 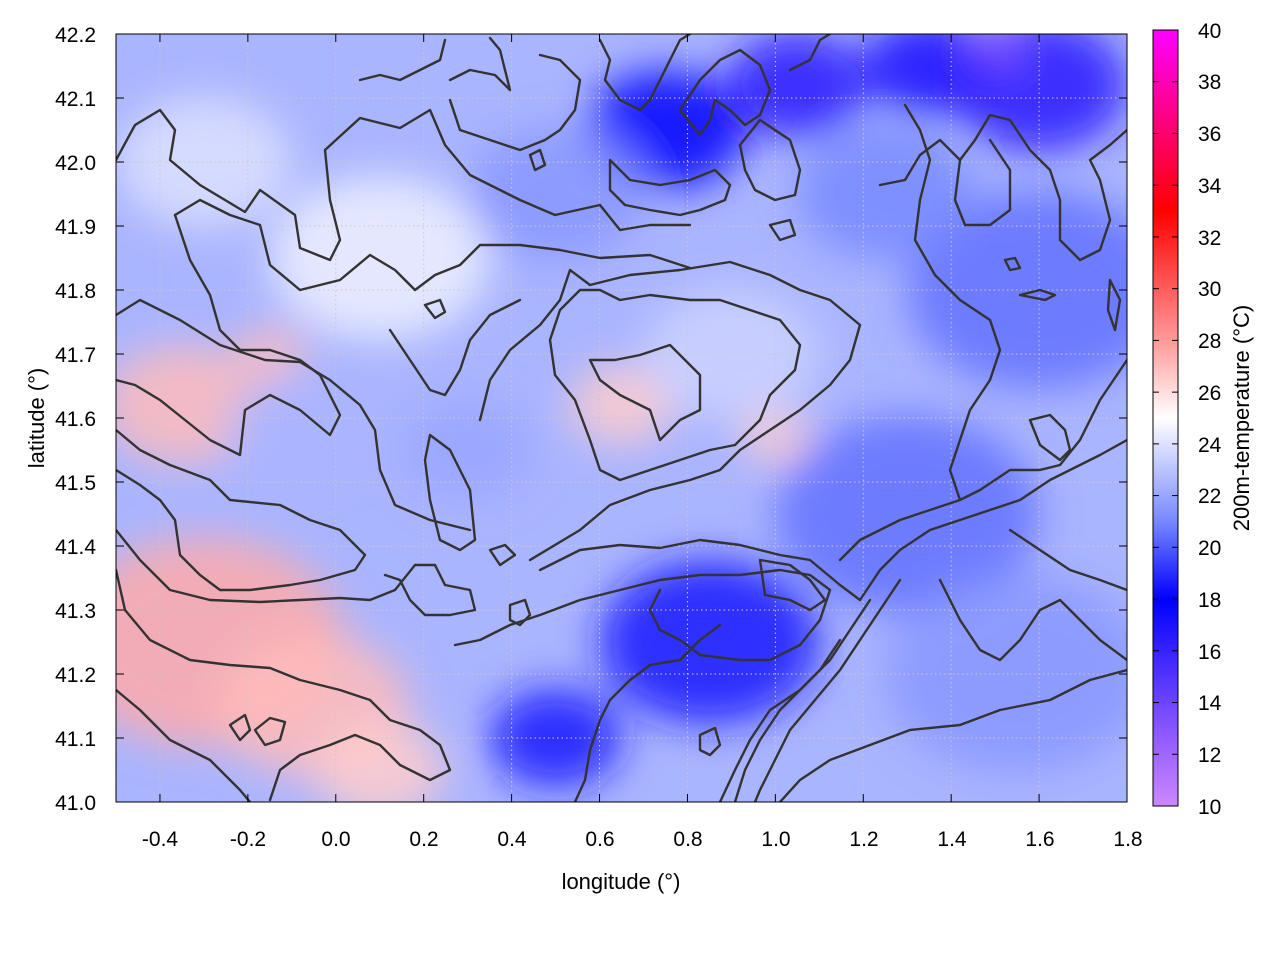 What do you see at coordinates (1209, 238) in the screenshot?
I see `colorbar-tick-label: 32` at bounding box center [1209, 238].